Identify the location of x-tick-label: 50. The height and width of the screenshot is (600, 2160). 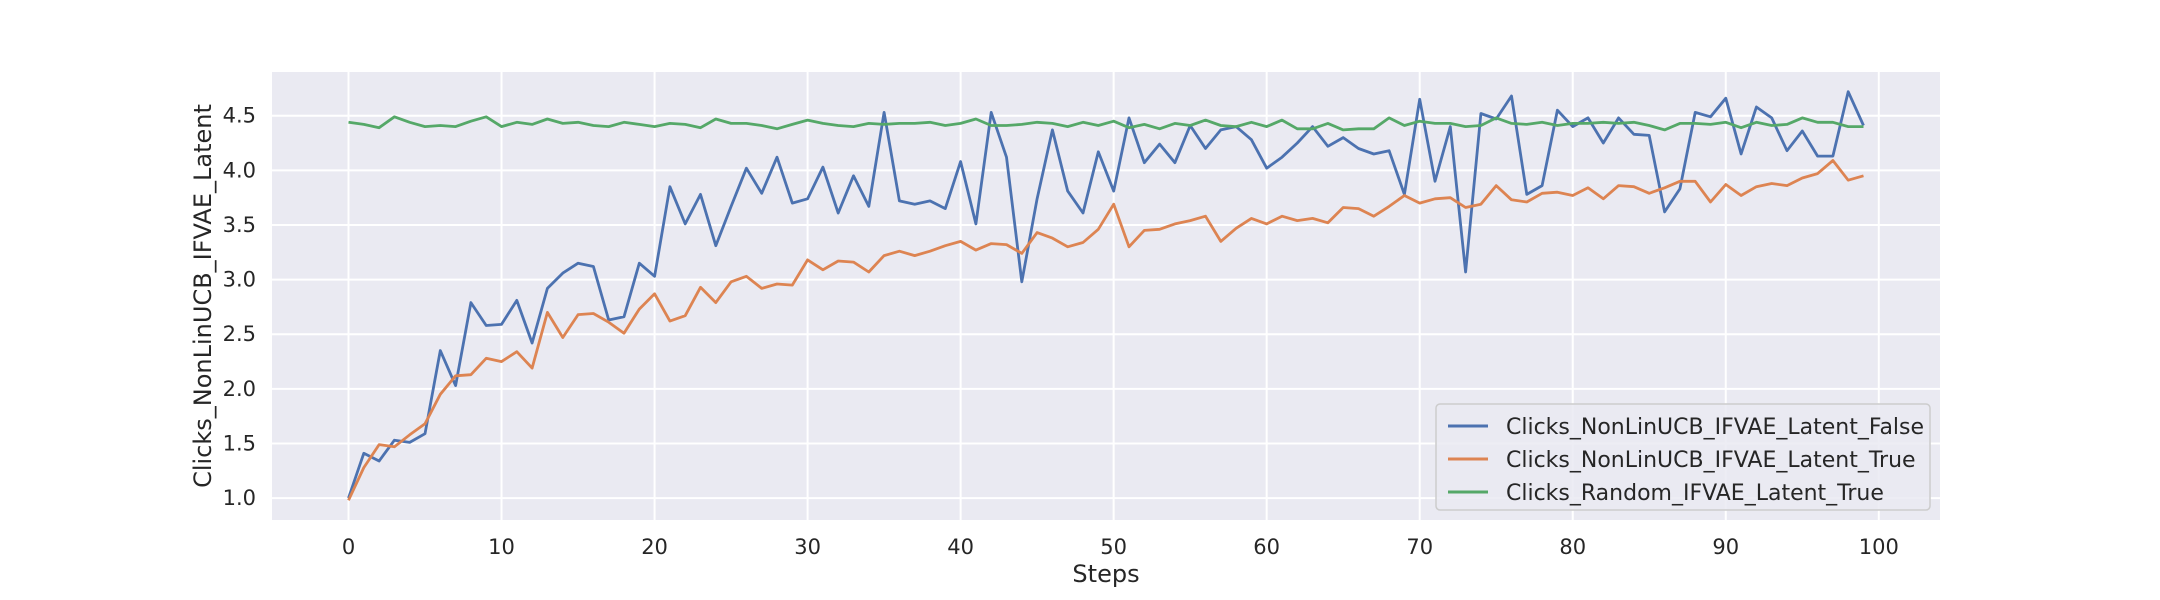
(1113, 547).